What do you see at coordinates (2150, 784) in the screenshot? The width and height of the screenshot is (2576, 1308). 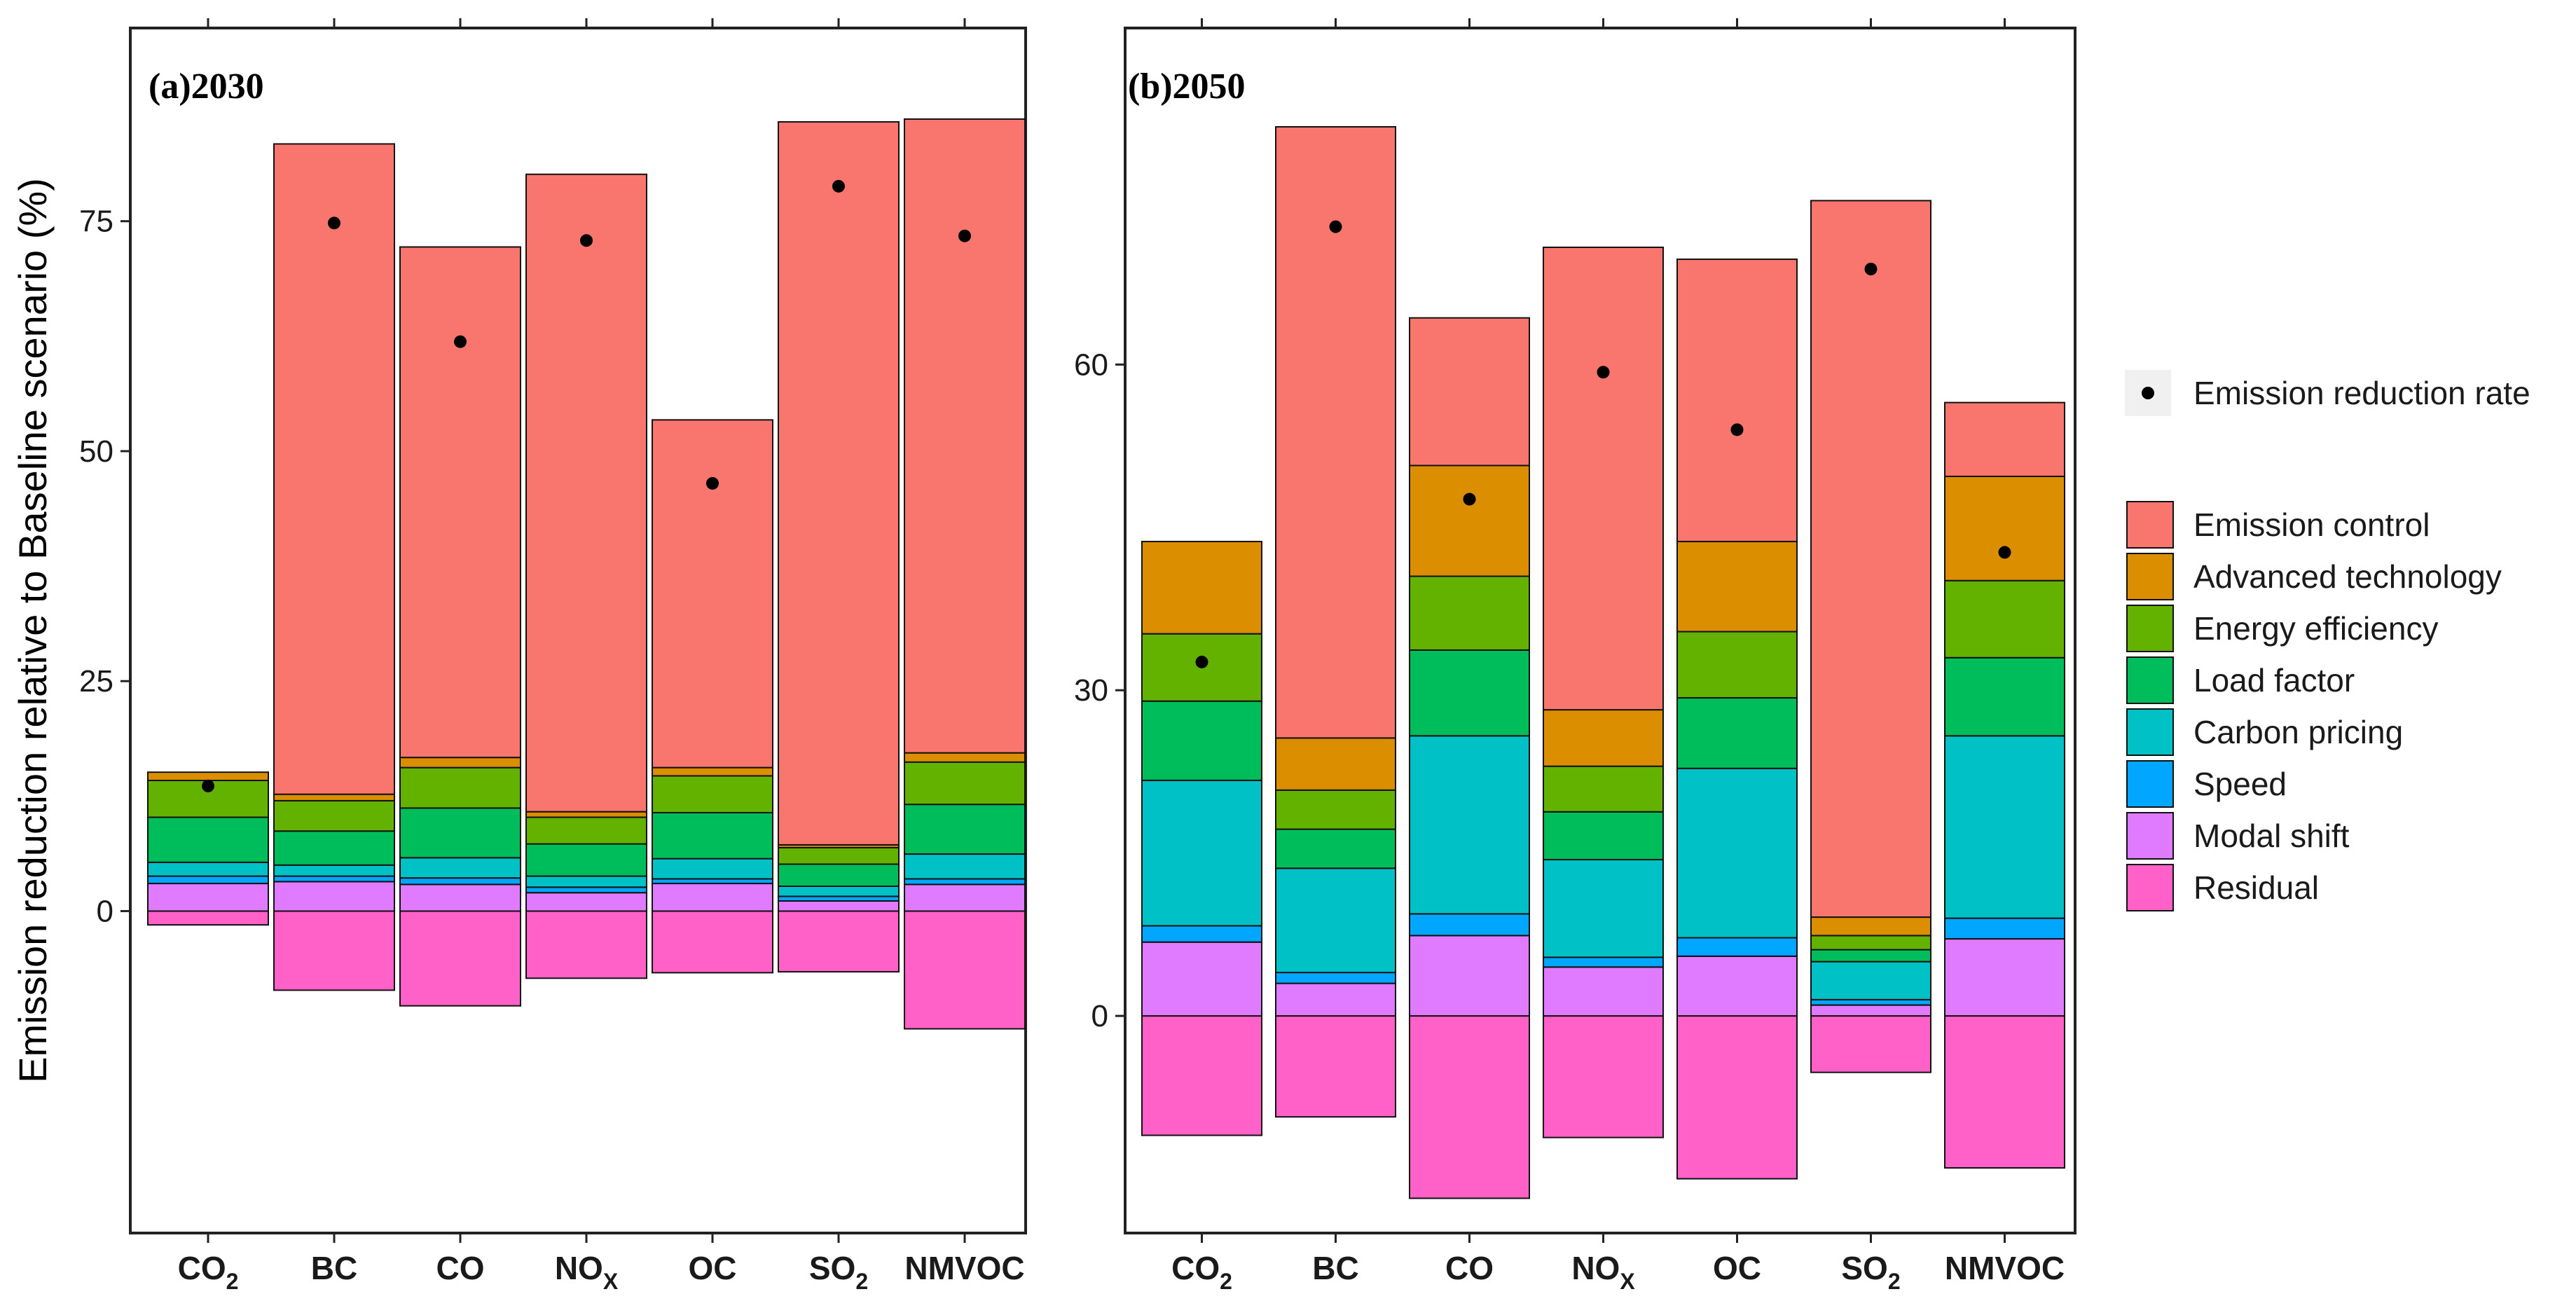 I see `legend-swatch-speed` at bounding box center [2150, 784].